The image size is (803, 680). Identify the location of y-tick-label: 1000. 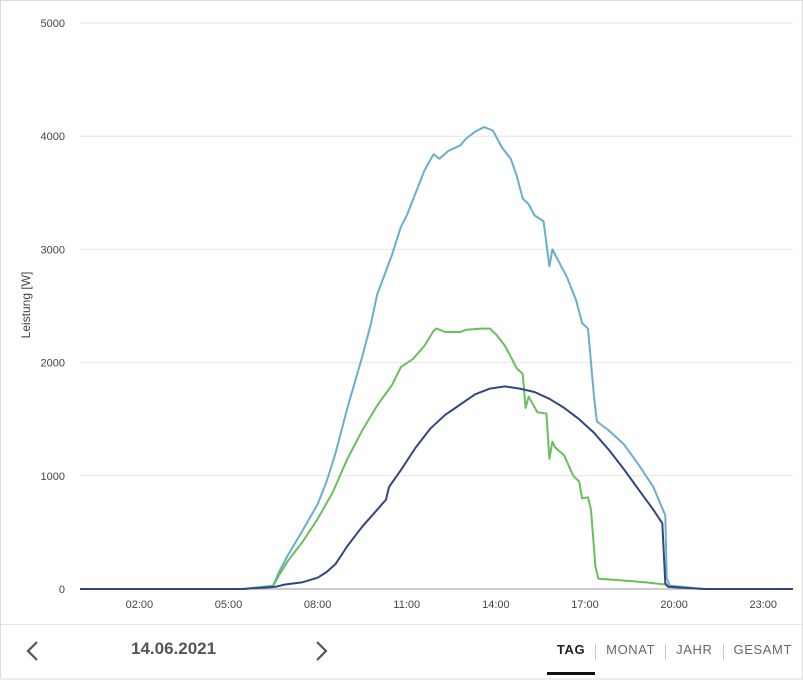
(53, 477).